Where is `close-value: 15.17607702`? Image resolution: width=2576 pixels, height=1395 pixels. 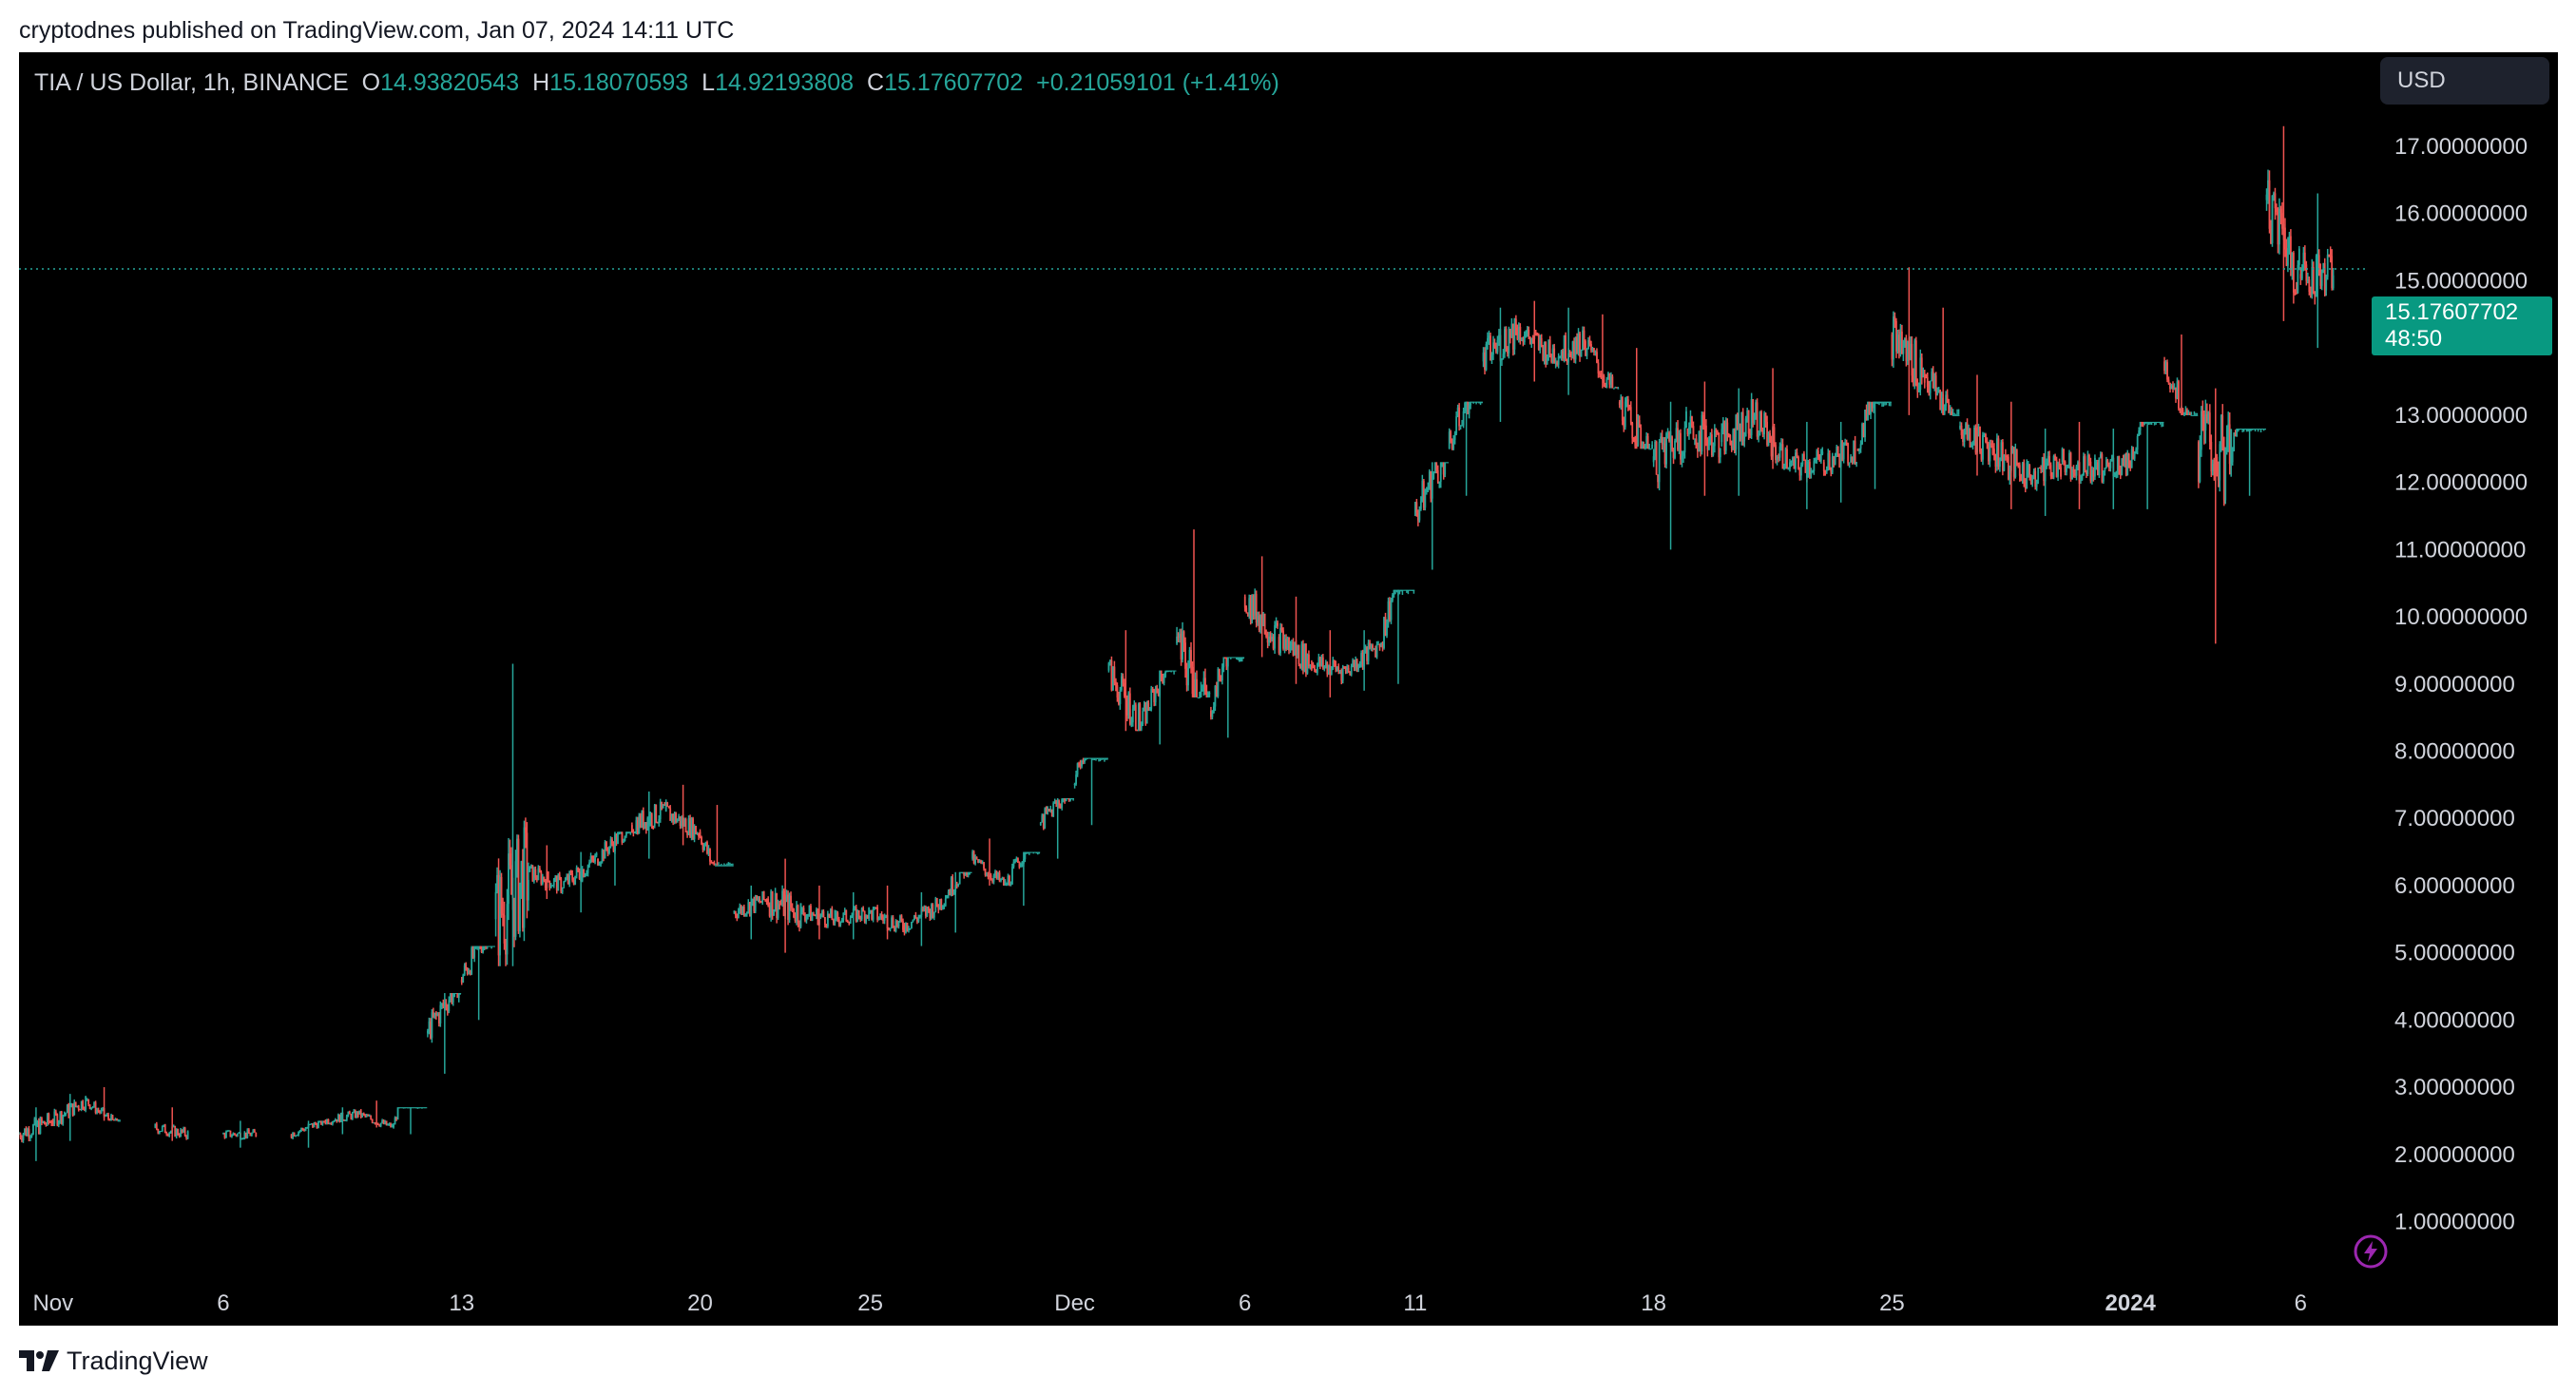
close-value: 15.17607702 is located at coordinates (954, 83).